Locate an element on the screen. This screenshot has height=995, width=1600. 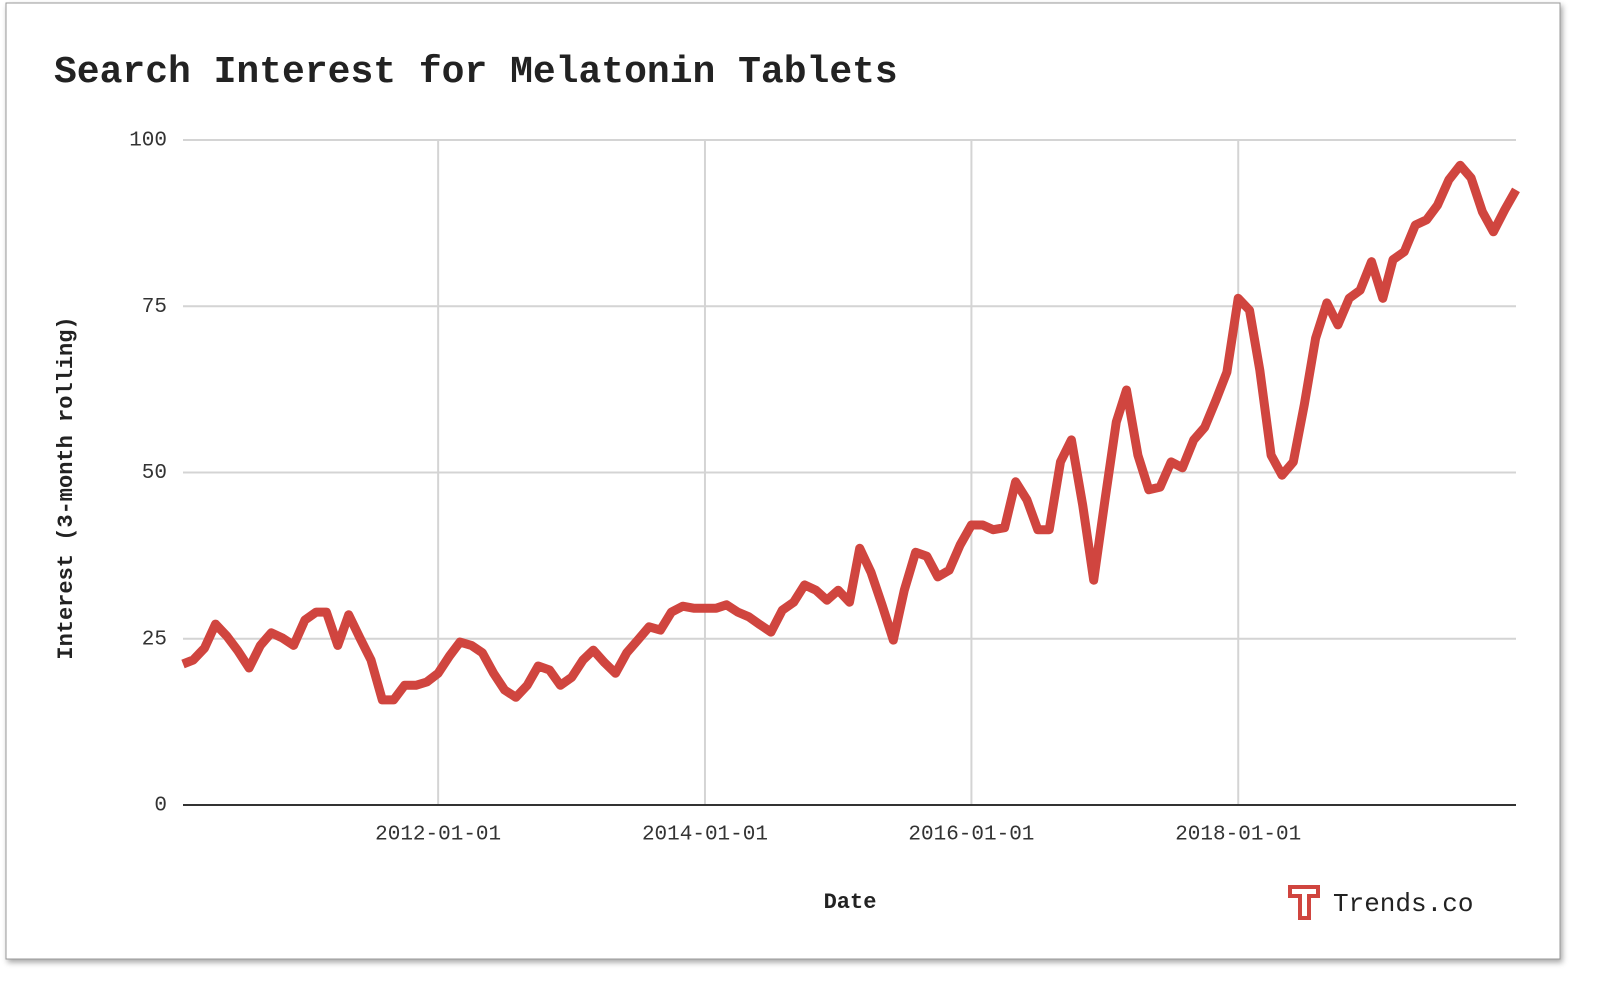
x-tick-label: 2012-01-01 is located at coordinates (438, 835).